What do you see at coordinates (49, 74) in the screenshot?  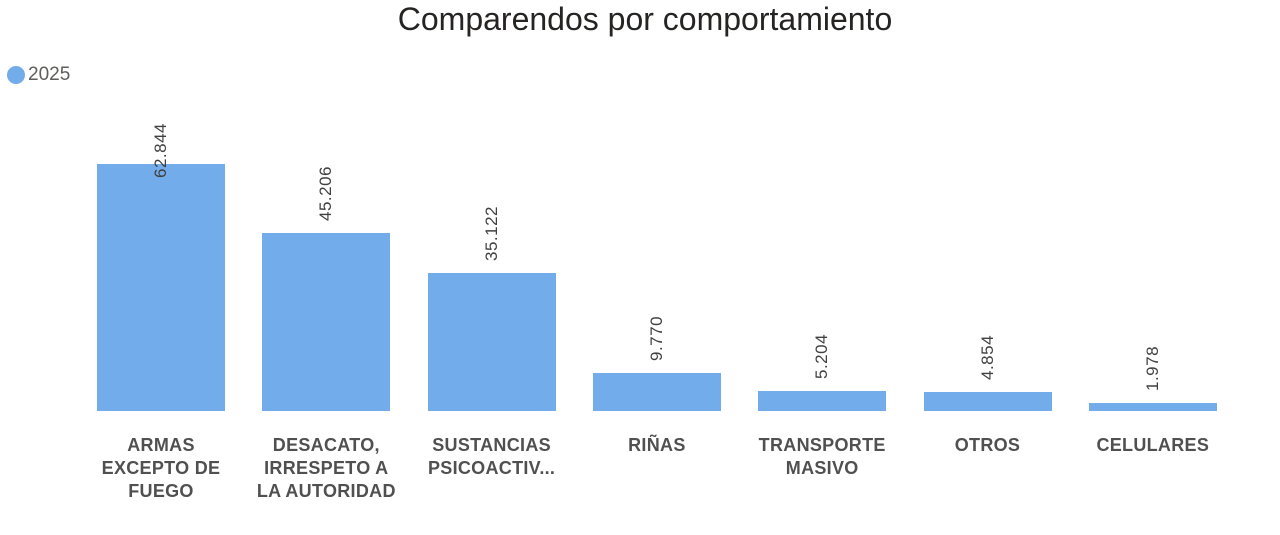 I see `legend-label: 2025` at bounding box center [49, 74].